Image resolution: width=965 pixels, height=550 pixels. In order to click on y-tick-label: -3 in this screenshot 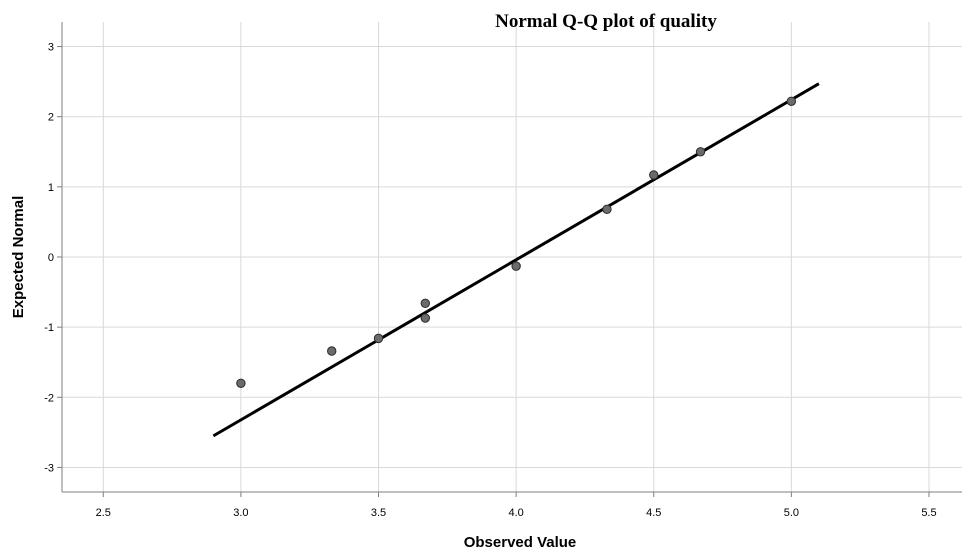, I will do `click(49, 468)`.